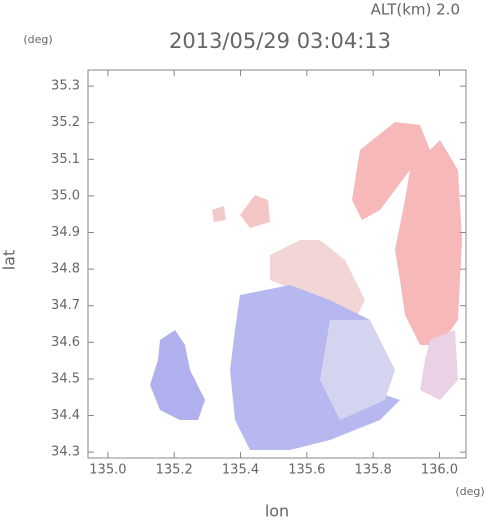  What do you see at coordinates (65, 122) in the screenshot?
I see `y-tick-label: 35.2` at bounding box center [65, 122].